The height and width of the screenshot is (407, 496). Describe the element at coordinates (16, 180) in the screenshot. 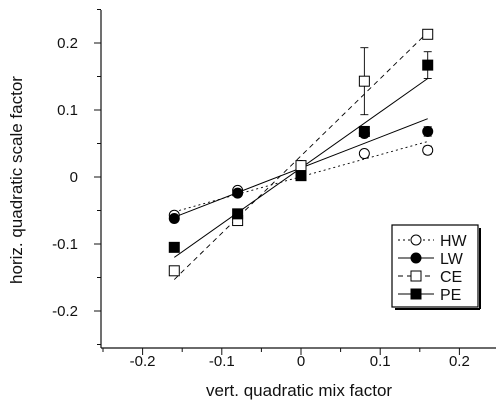

I see `y-axis-title: horiz. quadratic scale factor` at that location.